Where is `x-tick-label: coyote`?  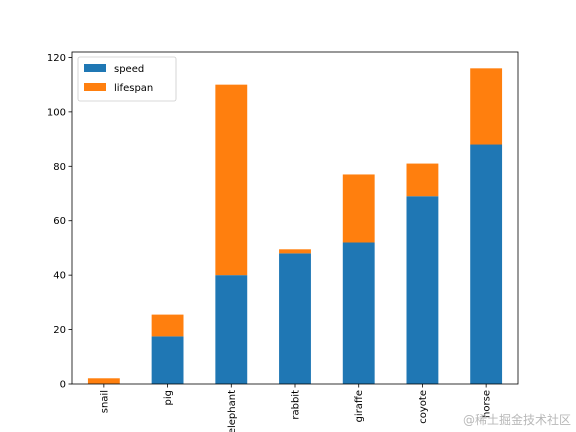
x-tick-label: coyote is located at coordinates (423, 407).